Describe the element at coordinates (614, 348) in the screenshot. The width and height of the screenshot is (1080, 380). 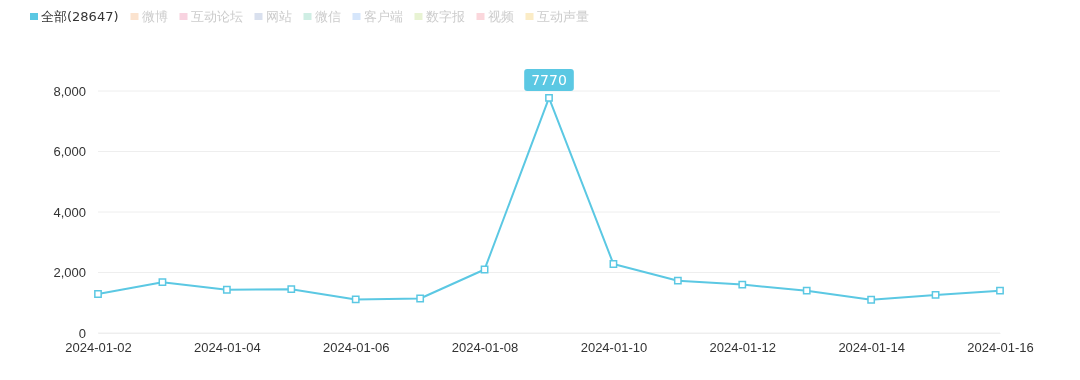
I see `x-tick-label: 2024-01-10` at that location.